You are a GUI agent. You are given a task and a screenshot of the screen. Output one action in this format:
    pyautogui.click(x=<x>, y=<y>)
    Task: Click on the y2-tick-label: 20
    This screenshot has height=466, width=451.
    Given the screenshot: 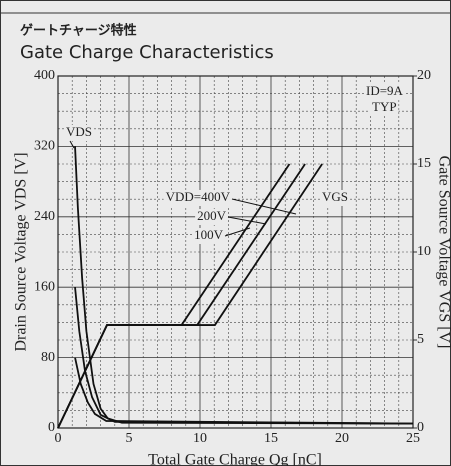 What is the action you would take?
    pyautogui.click(x=424, y=75)
    